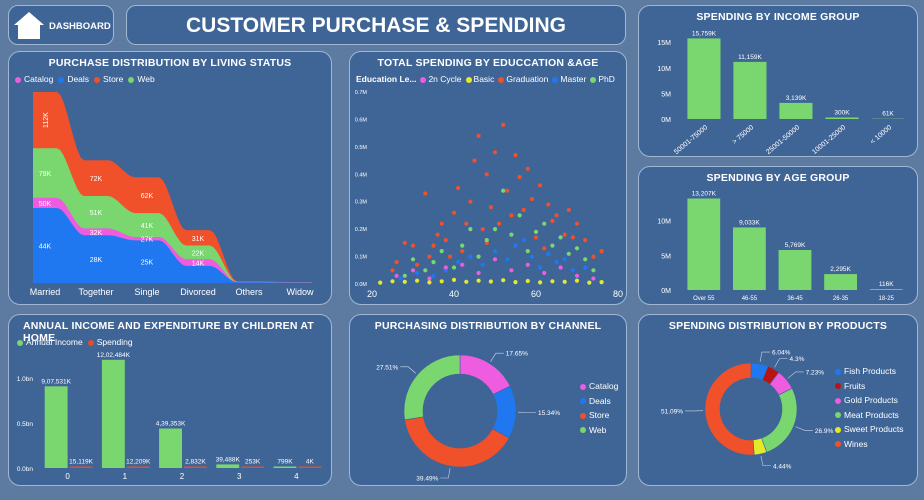 This screenshot has width=924, height=500. Describe the element at coordinates (50, 342) in the screenshot. I see `legend-item-annual-income: Annual Income` at that location.